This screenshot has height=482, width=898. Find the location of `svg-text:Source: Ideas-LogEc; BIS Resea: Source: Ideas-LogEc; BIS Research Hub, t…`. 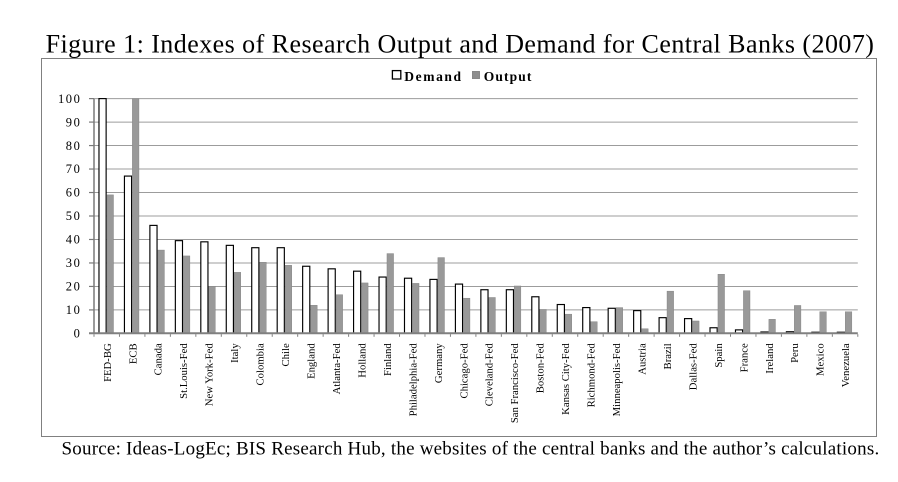

svg-text:Source: Ideas-LogEc; BIS Resea: Source: Ideas-LogEc; BIS Research Hub, t… is located at coordinates (471, 448).